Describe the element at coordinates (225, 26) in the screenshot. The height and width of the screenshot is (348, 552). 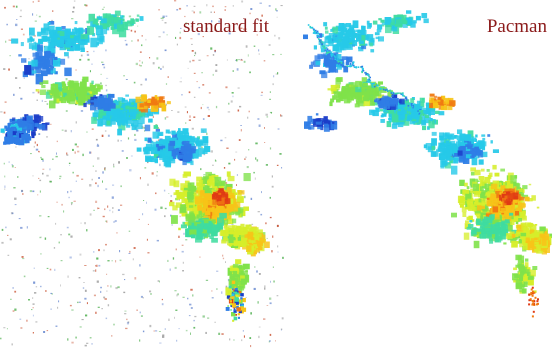
I see `panel-title-standard-fit: standard fit` at that location.